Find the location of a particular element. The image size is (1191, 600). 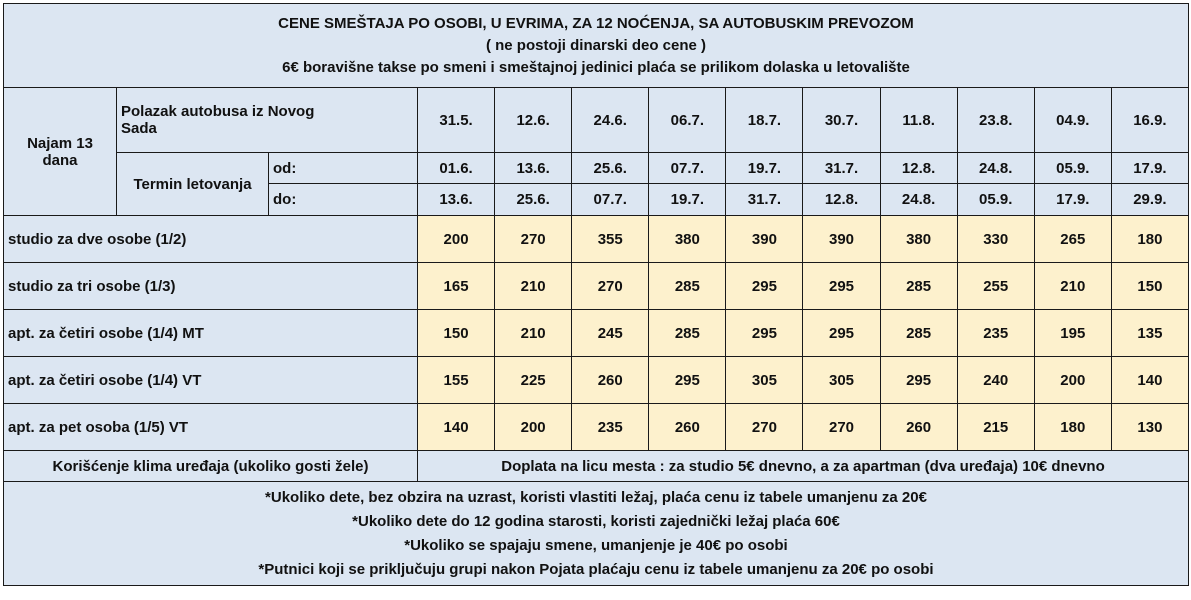

departure-date: 06.7. is located at coordinates (687, 120).